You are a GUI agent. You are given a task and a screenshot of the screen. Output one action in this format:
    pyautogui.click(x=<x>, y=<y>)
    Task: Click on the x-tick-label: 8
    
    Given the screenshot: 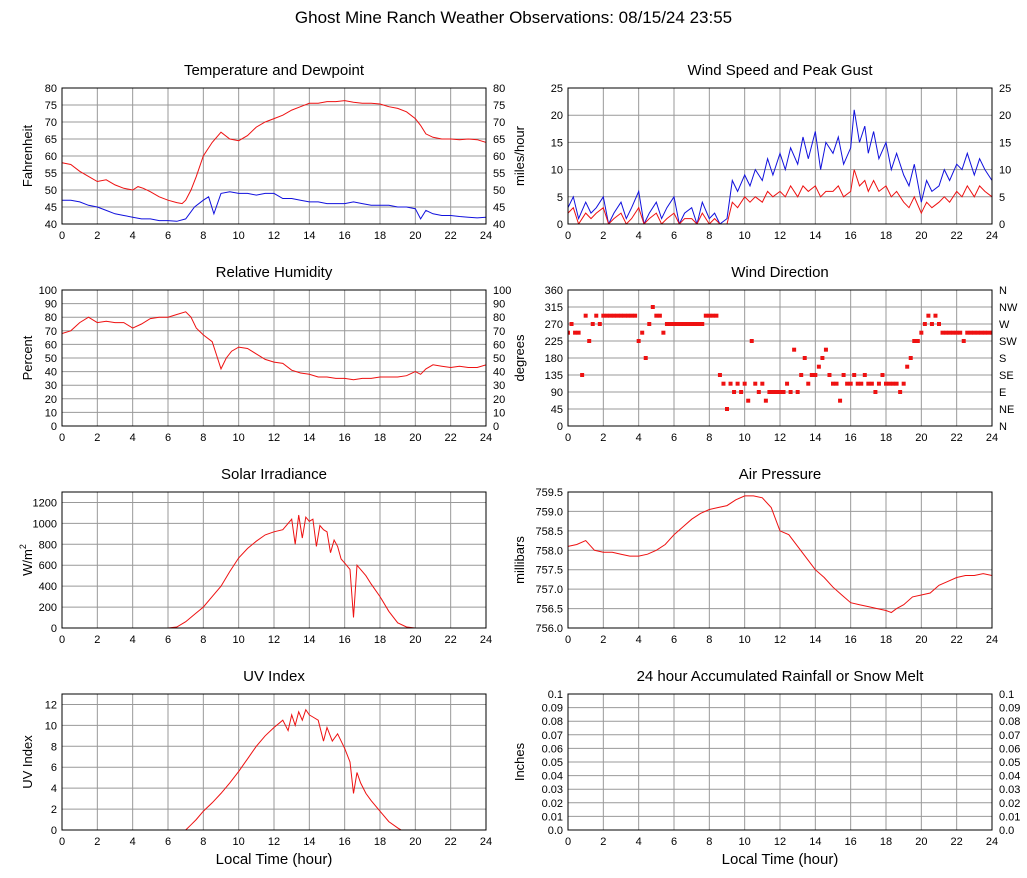 What is the action you would take?
    pyautogui.click(x=709, y=842)
    